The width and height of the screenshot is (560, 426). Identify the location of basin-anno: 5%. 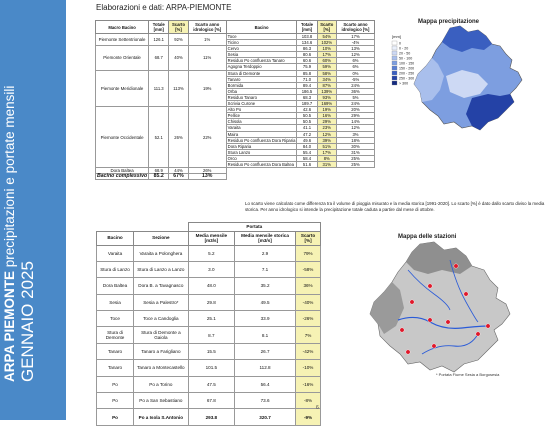
(355, 97).